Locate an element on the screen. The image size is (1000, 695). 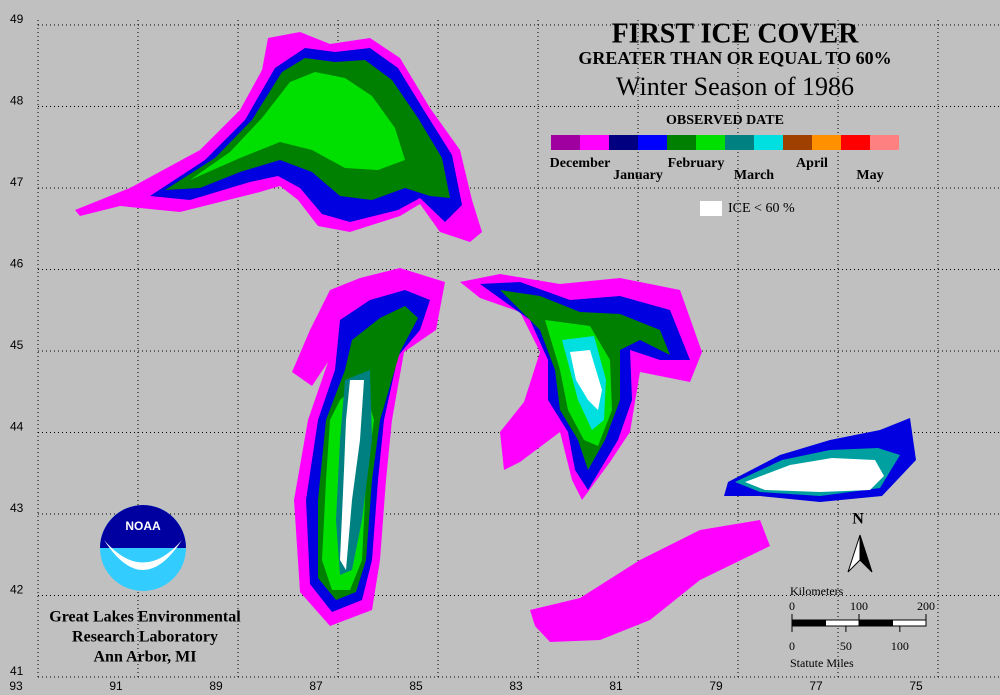
season: Winter Season of 1986 is located at coordinates (735, 86).